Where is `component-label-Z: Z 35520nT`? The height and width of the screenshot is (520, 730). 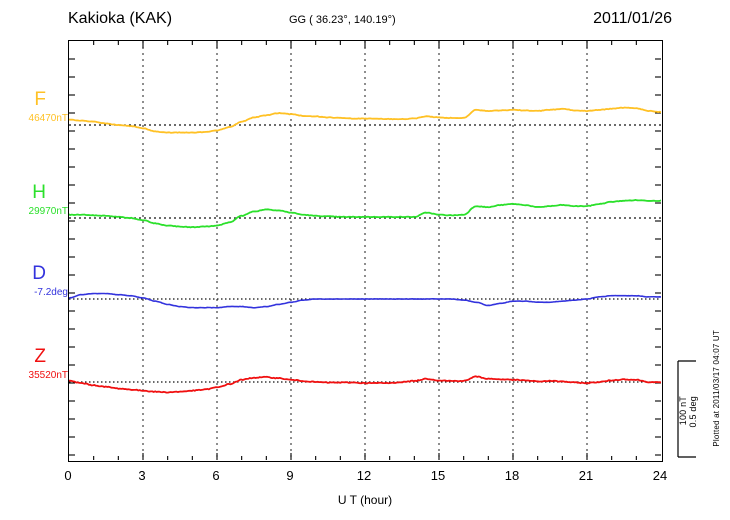
component-label-Z: Z 35520nT is located at coordinates (34, 364).